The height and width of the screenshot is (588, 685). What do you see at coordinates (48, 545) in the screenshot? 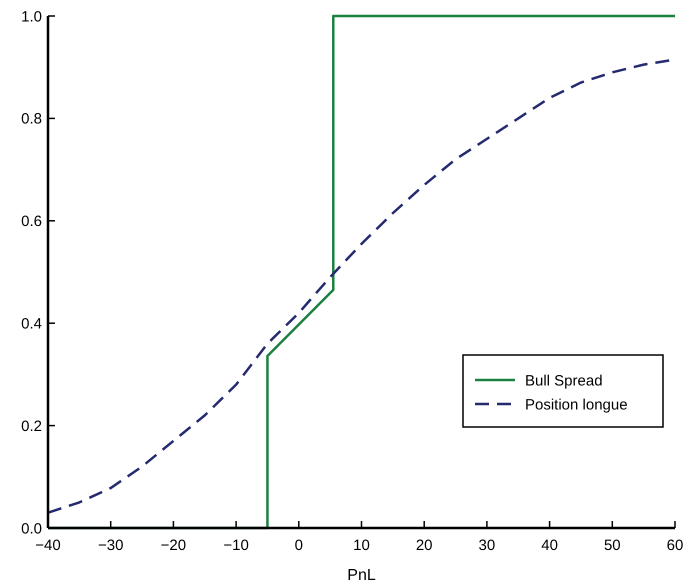
I see `x-tick-label: −40` at bounding box center [48, 545].